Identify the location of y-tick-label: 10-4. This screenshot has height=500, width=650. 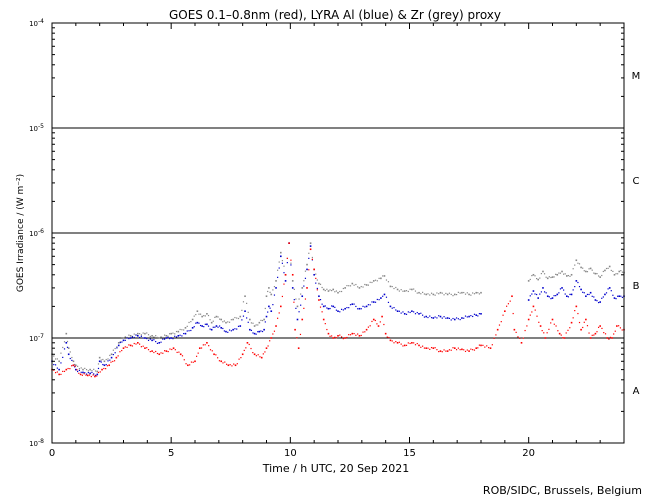
(36, 23).